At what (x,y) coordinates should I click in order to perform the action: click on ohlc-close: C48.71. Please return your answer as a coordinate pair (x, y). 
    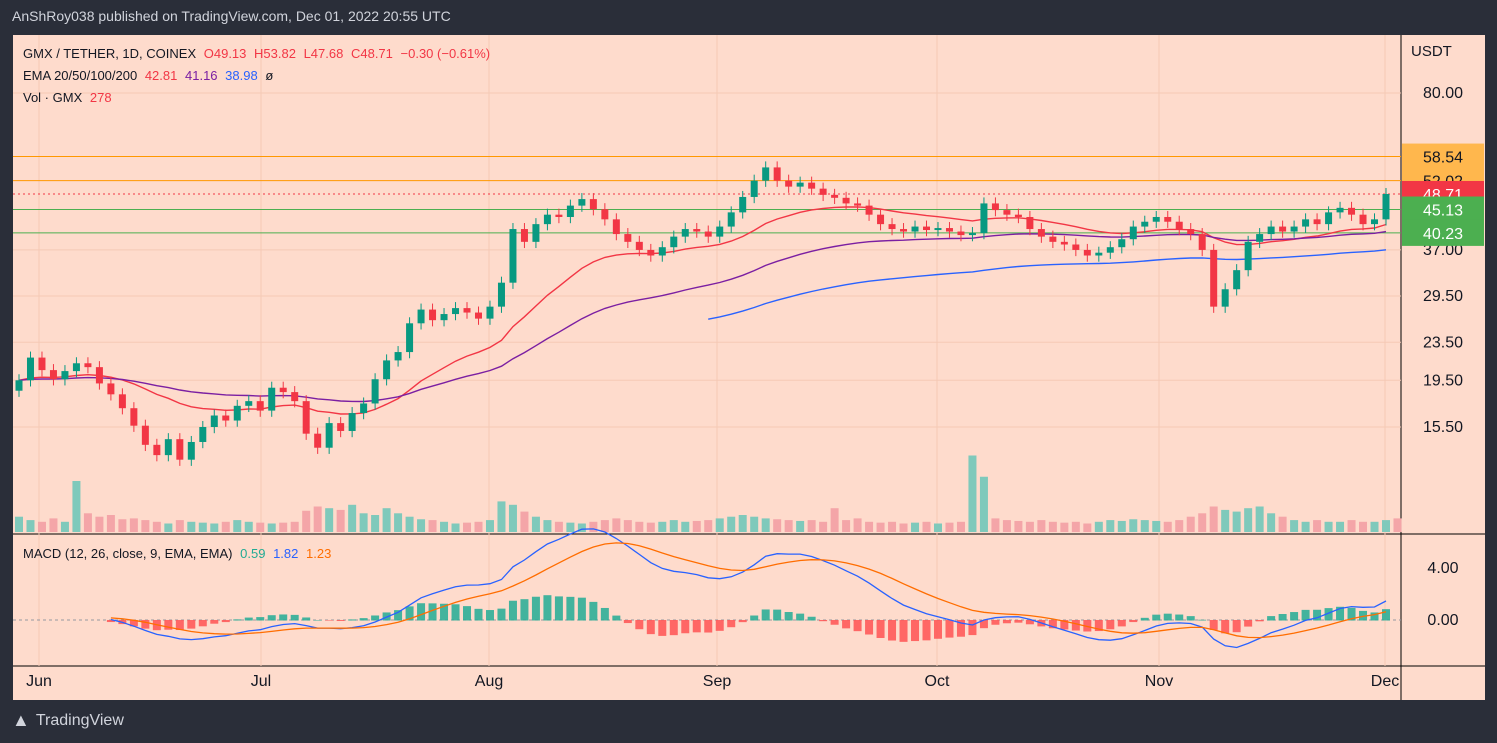
    Looking at the image, I should click on (371, 53).